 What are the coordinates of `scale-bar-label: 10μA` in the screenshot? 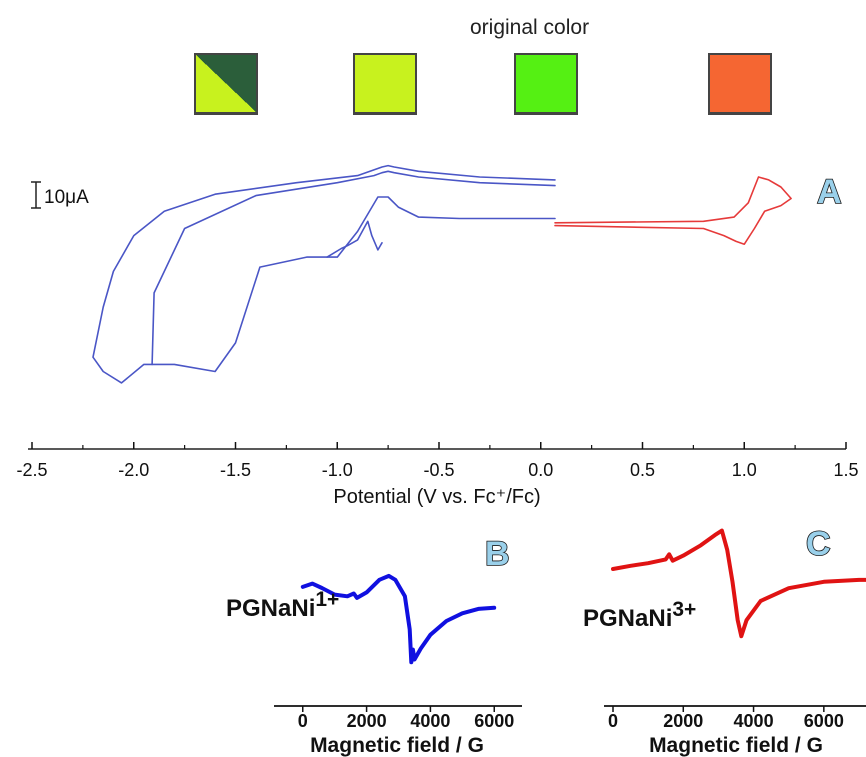 It's located at (66, 197).